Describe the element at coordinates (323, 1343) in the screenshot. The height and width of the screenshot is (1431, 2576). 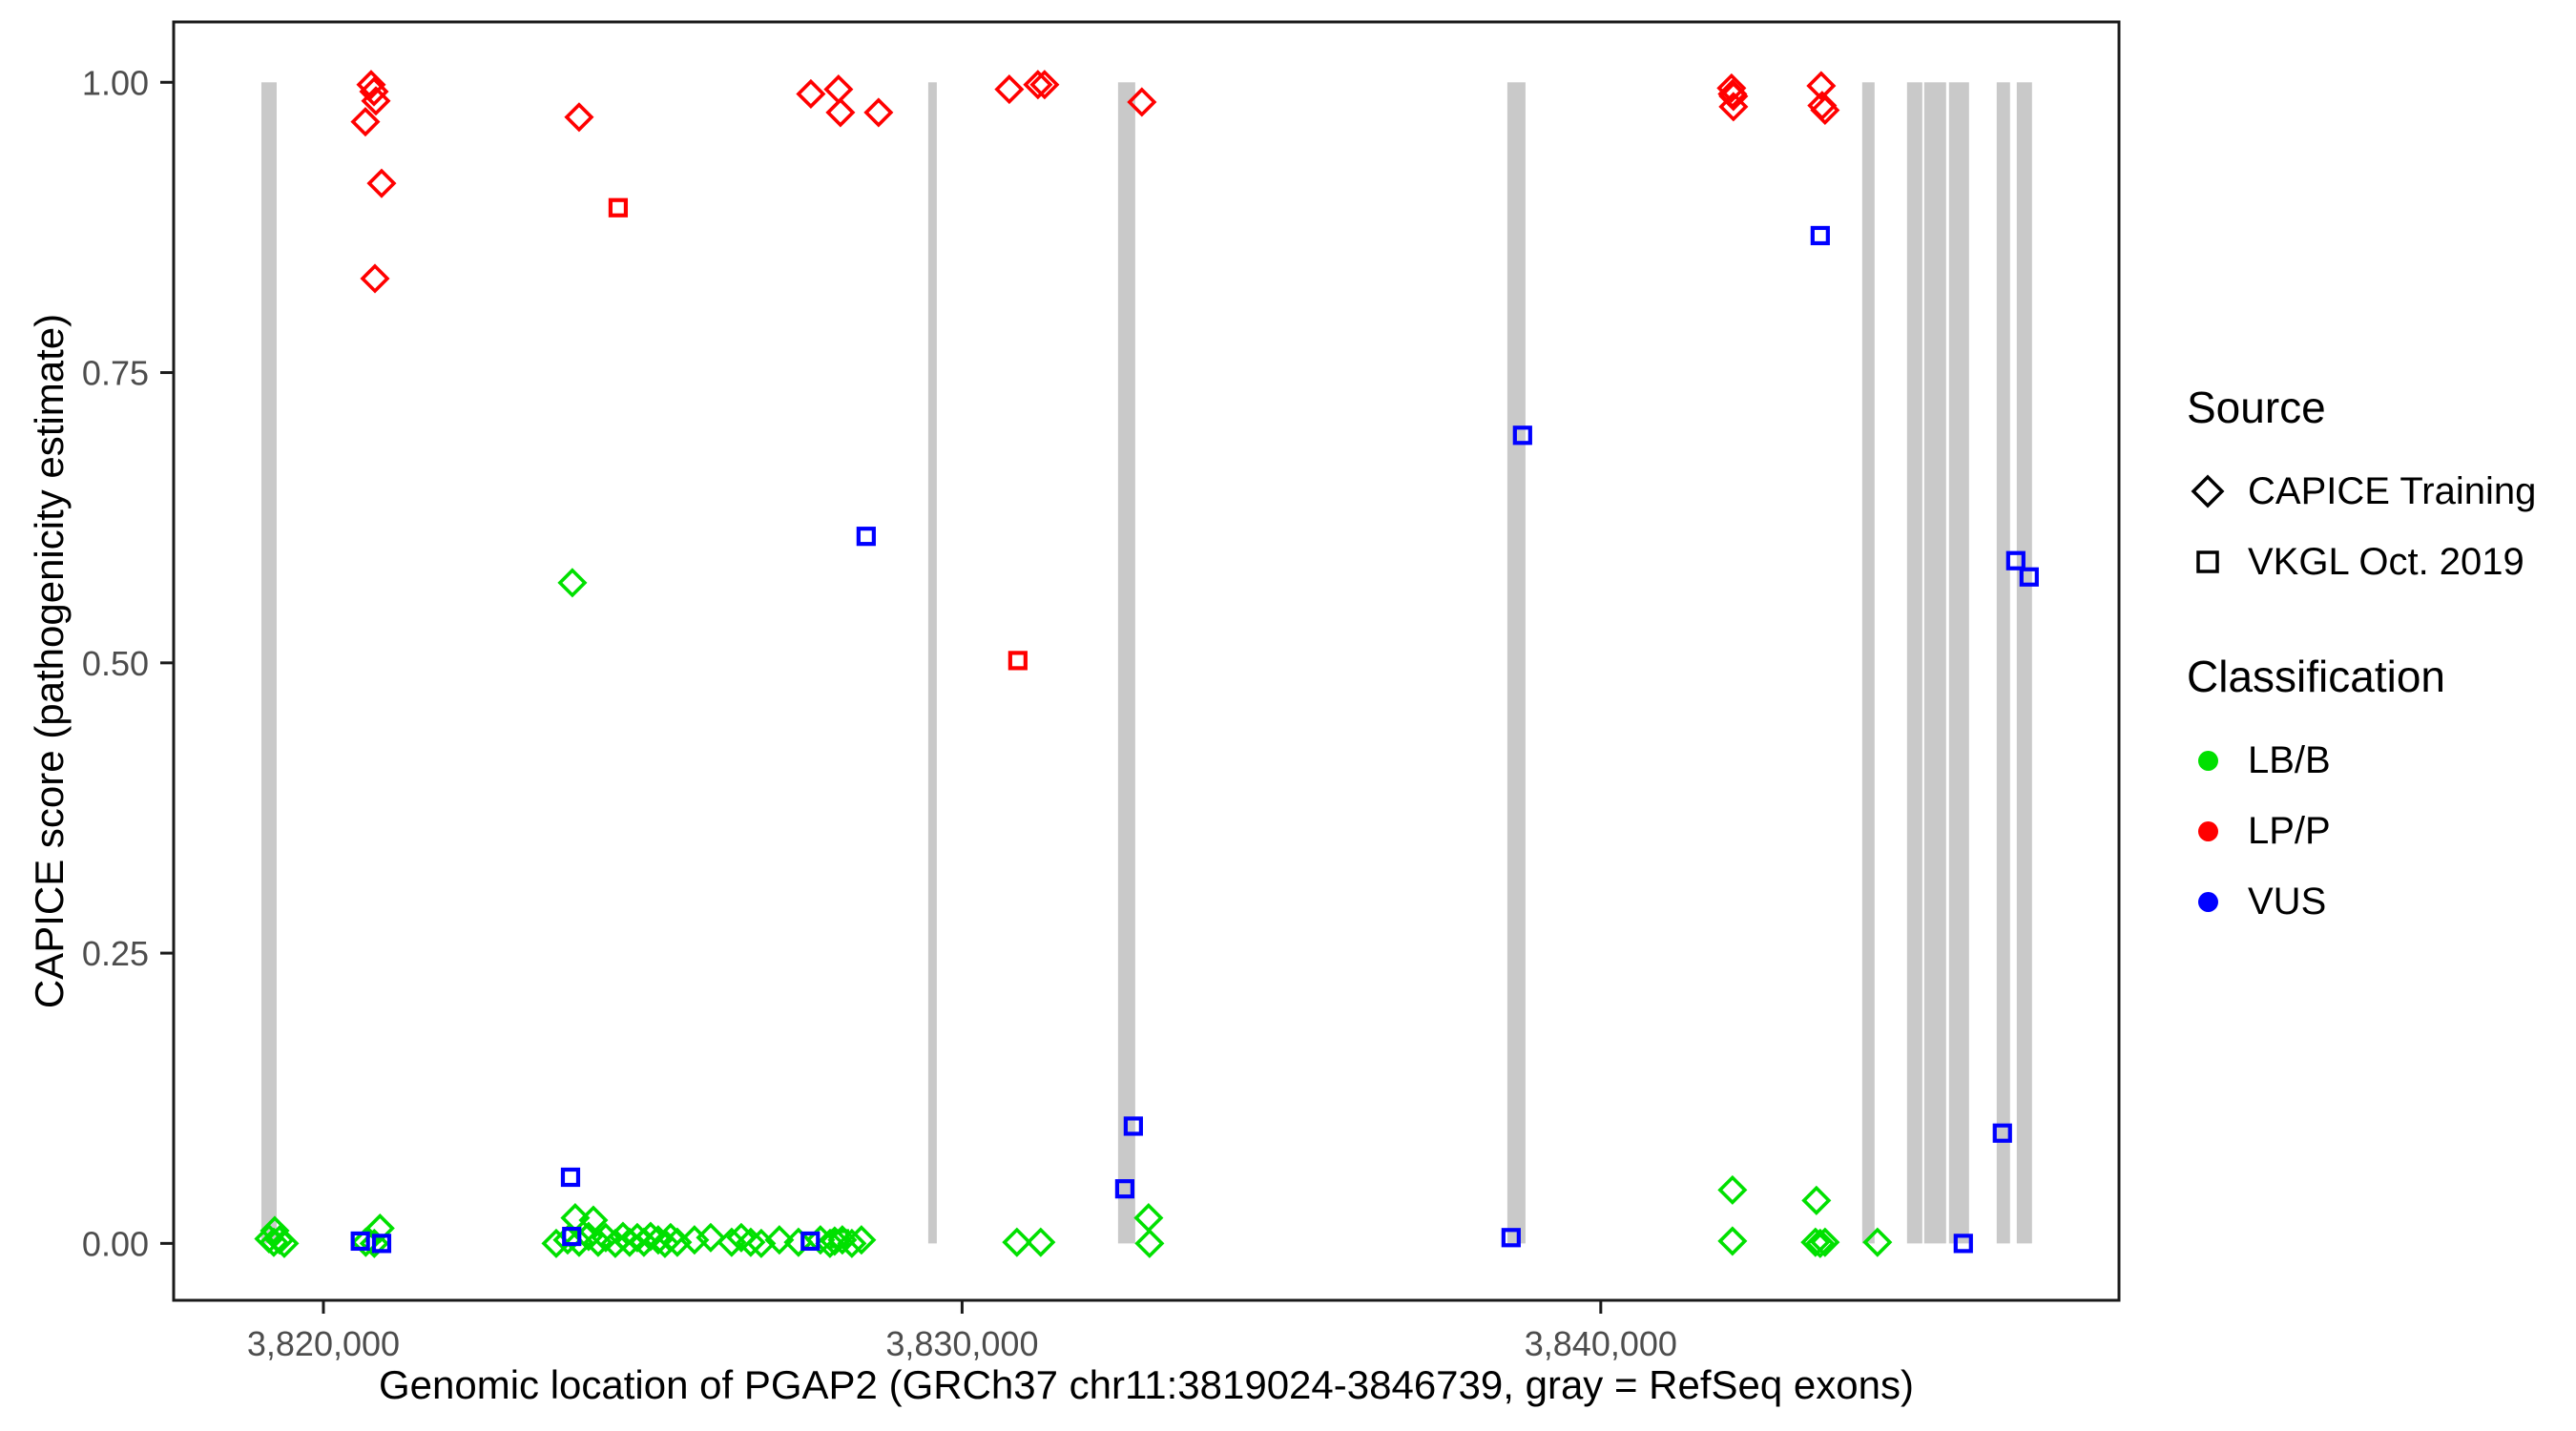
I see `x-axis-tick-label: 3,820,000` at that location.